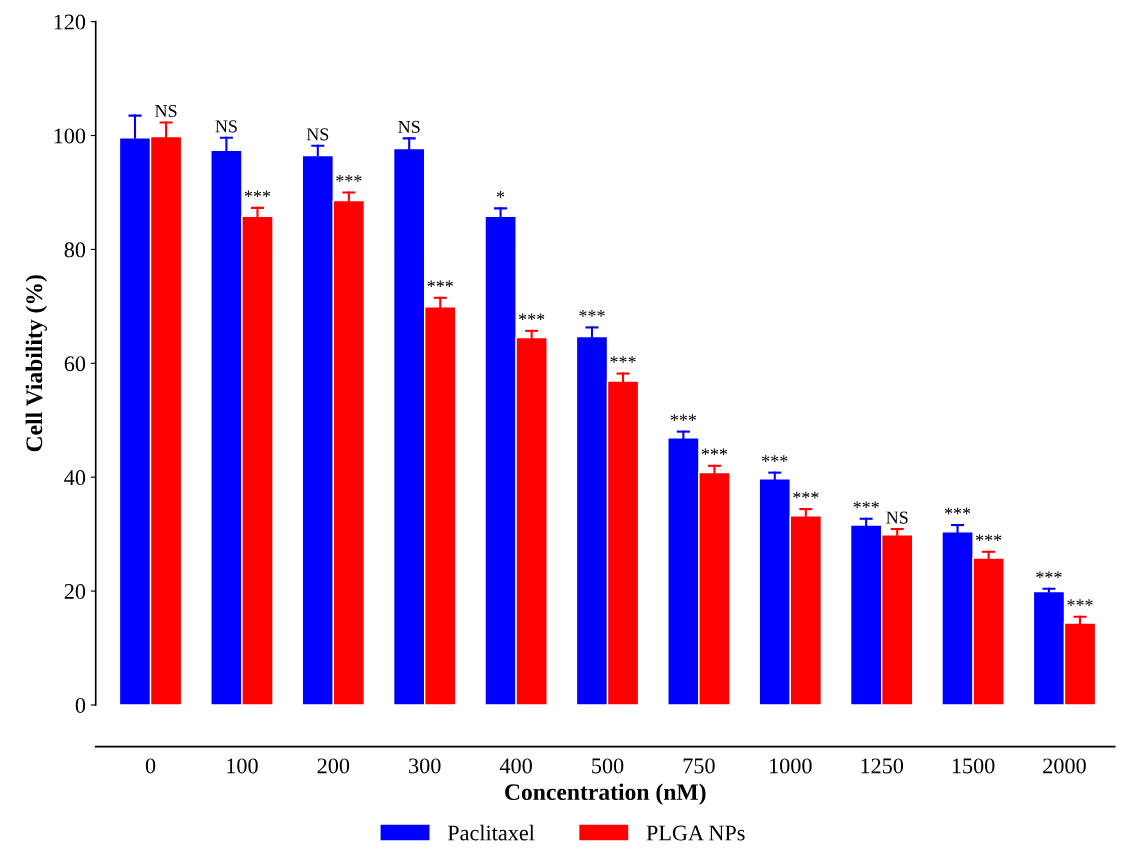 The height and width of the screenshot is (865, 1126). Describe the element at coordinates (973, 766) in the screenshot. I see `x-tick-label: 1500` at that location.